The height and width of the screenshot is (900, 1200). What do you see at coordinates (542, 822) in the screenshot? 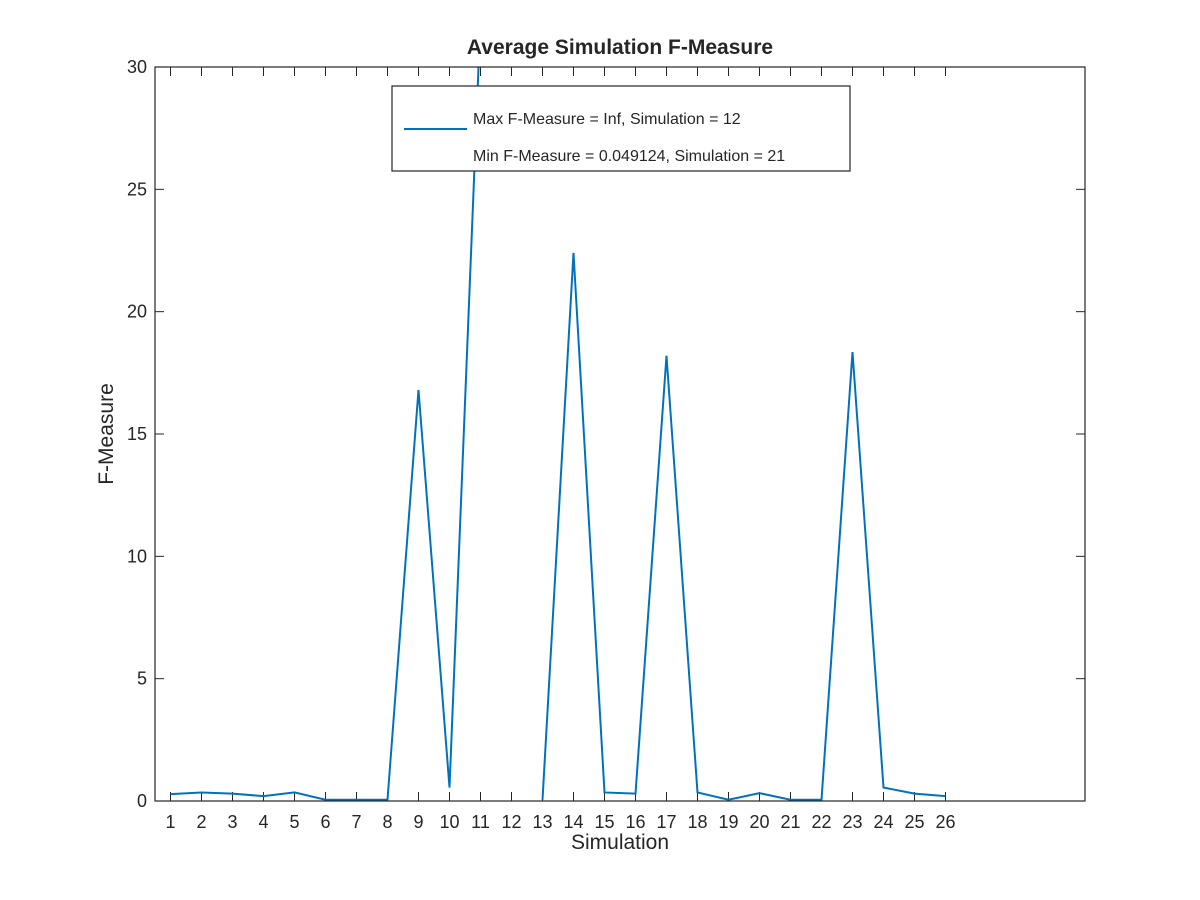
I see `x-tick-label: 13` at bounding box center [542, 822].